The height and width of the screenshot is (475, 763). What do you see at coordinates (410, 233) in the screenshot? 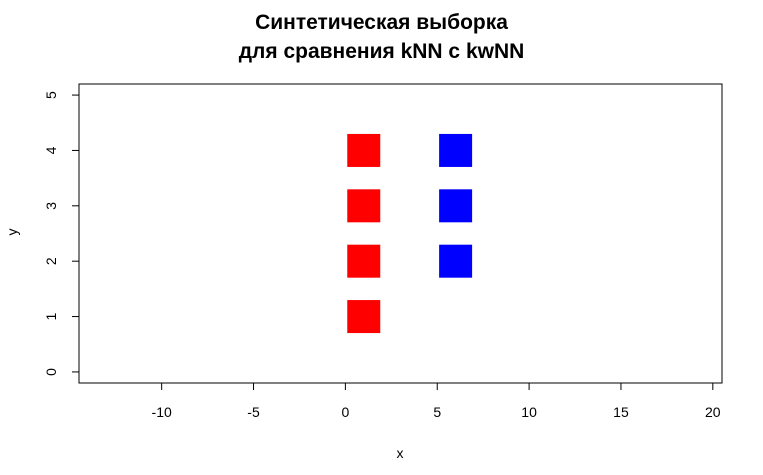
I see `data-points` at bounding box center [410, 233].